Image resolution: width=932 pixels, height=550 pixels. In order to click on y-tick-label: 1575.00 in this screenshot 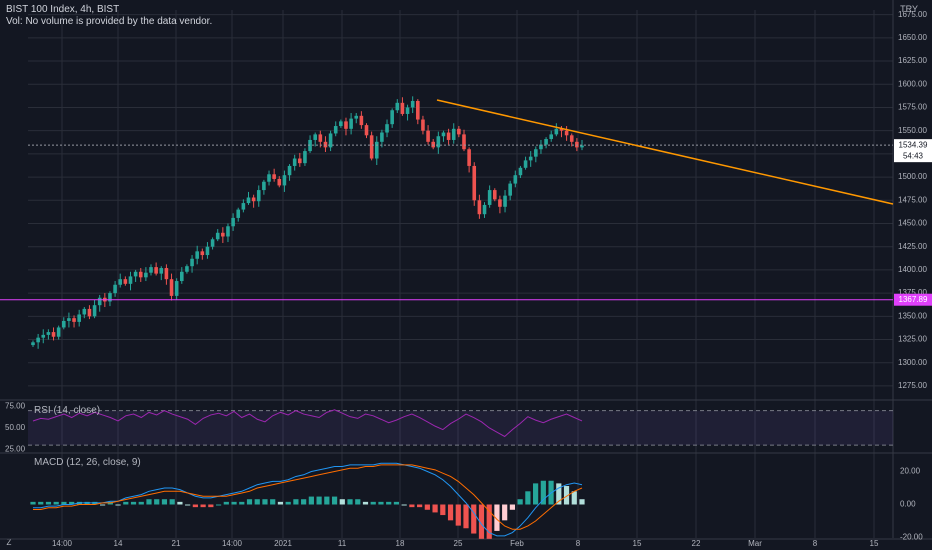, I will do `click(912, 107)`.